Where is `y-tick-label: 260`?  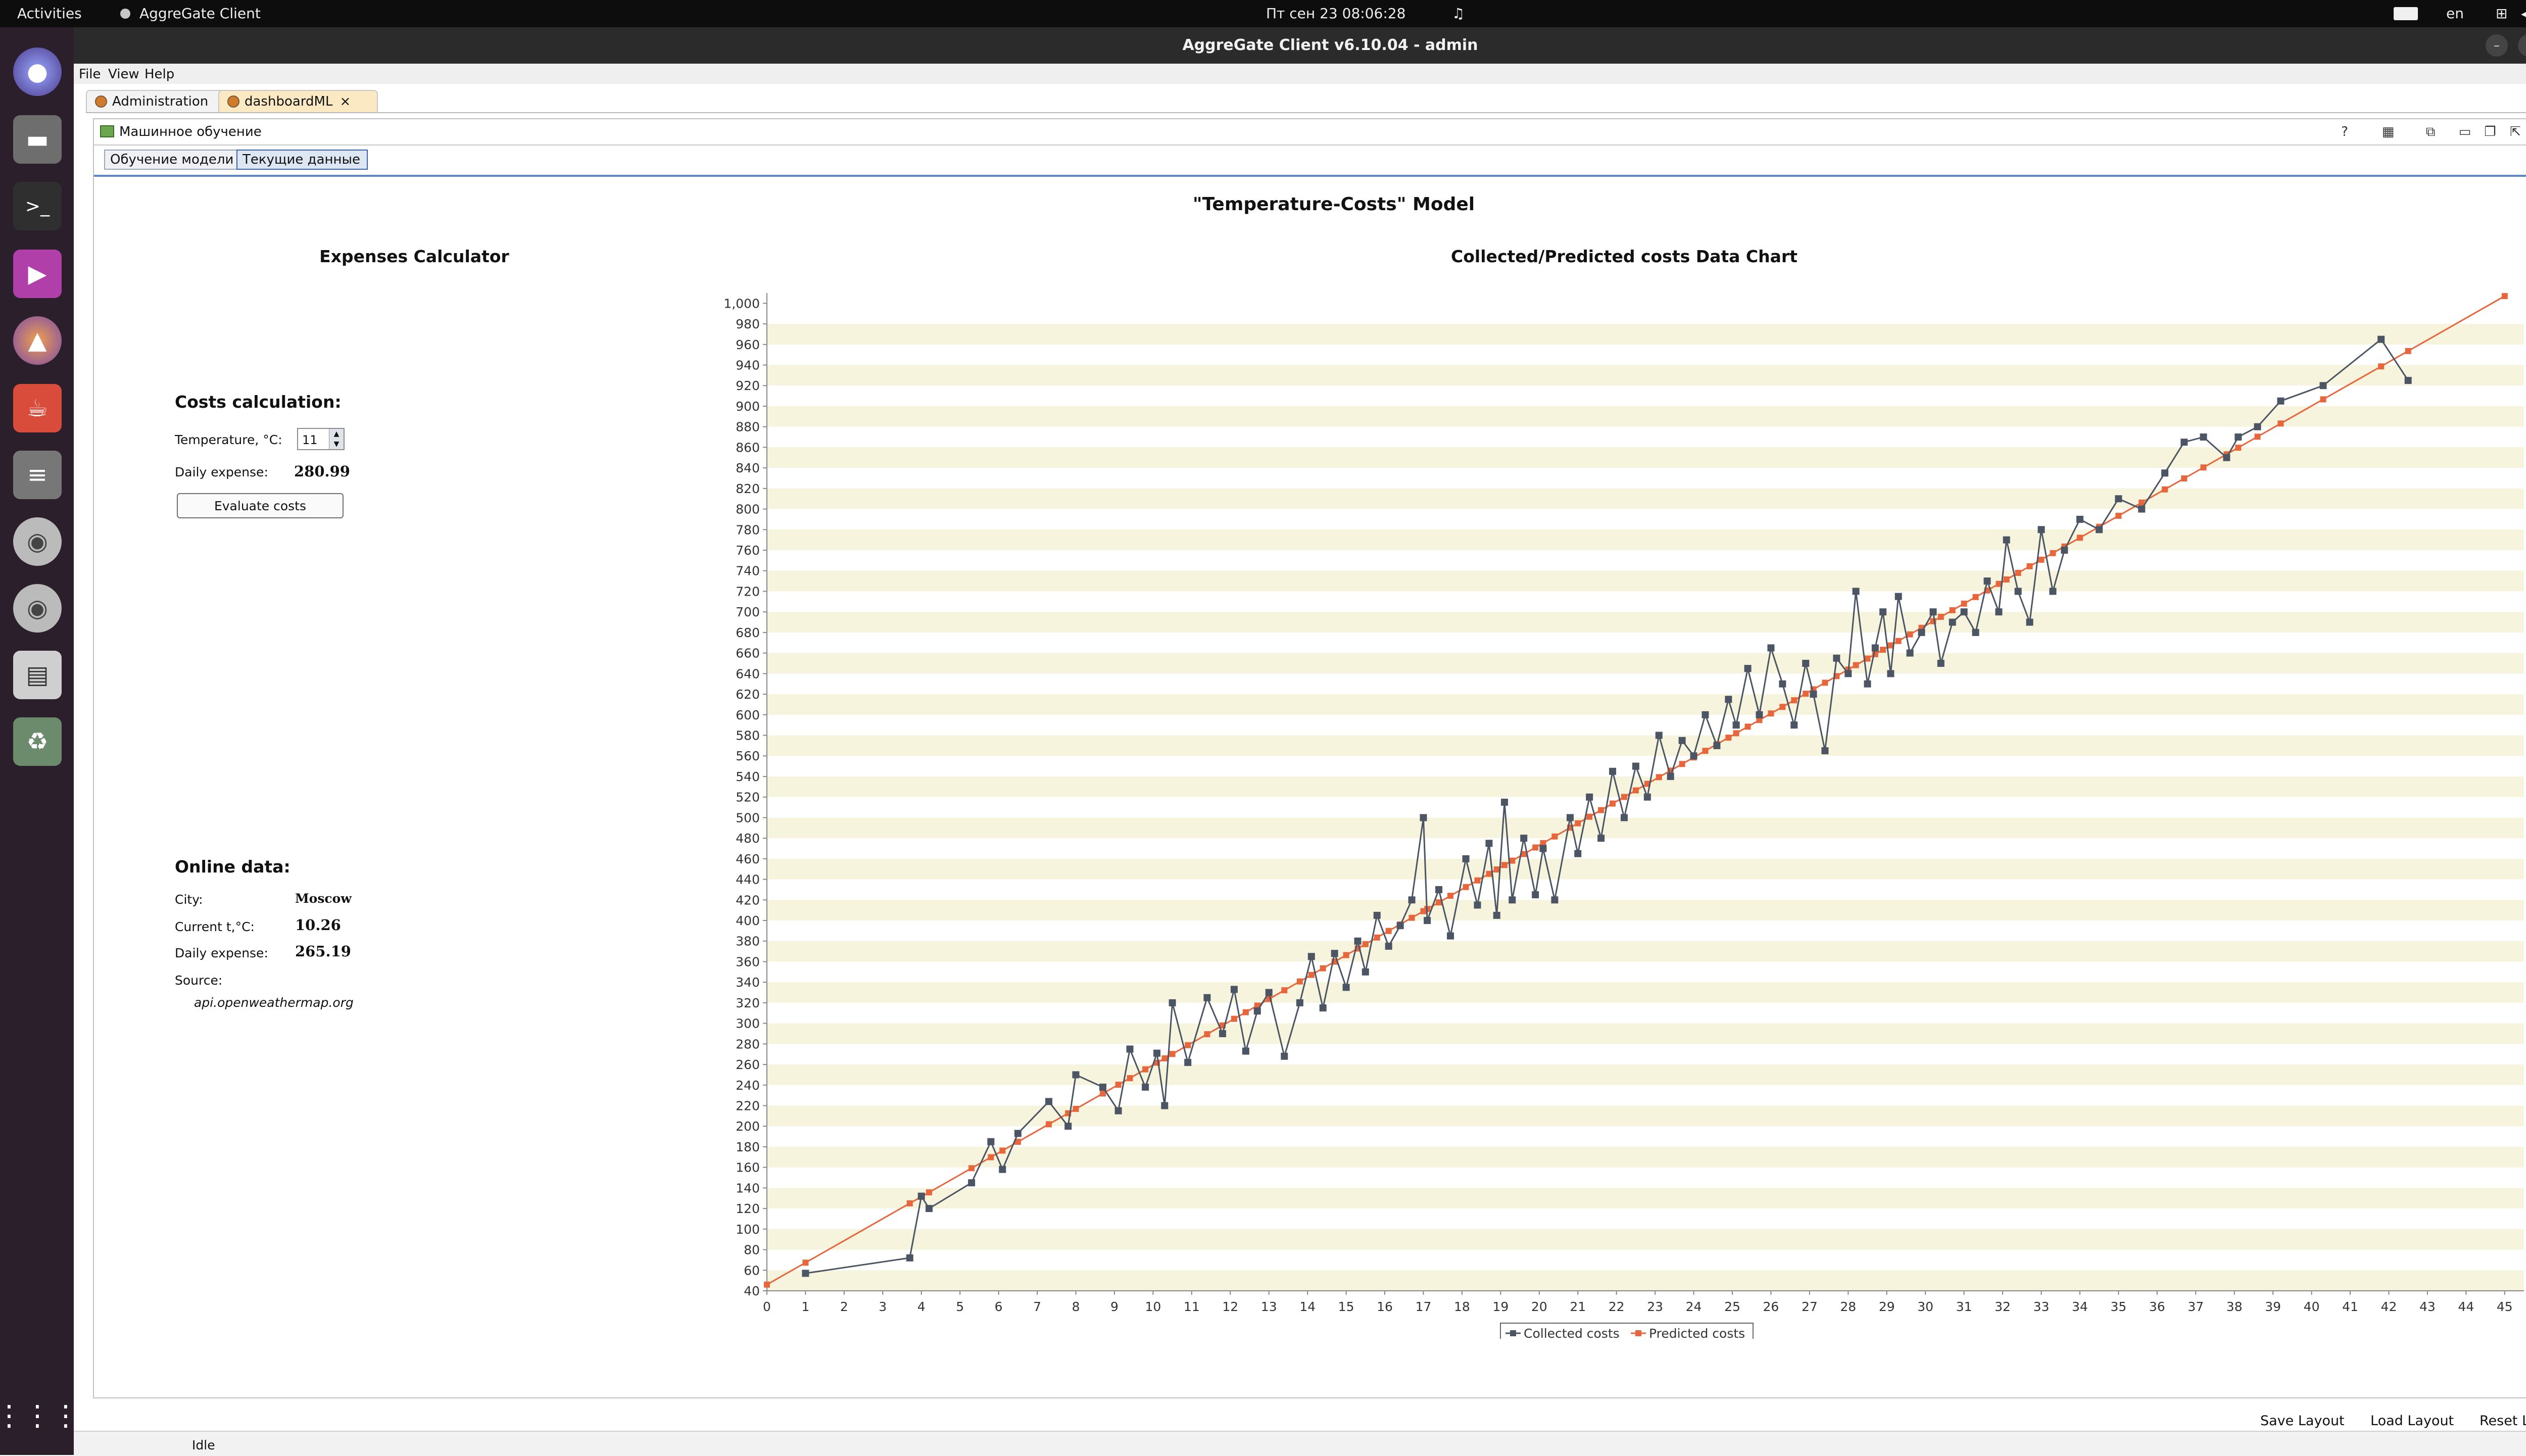 y-tick-label: 260 is located at coordinates (748, 1064).